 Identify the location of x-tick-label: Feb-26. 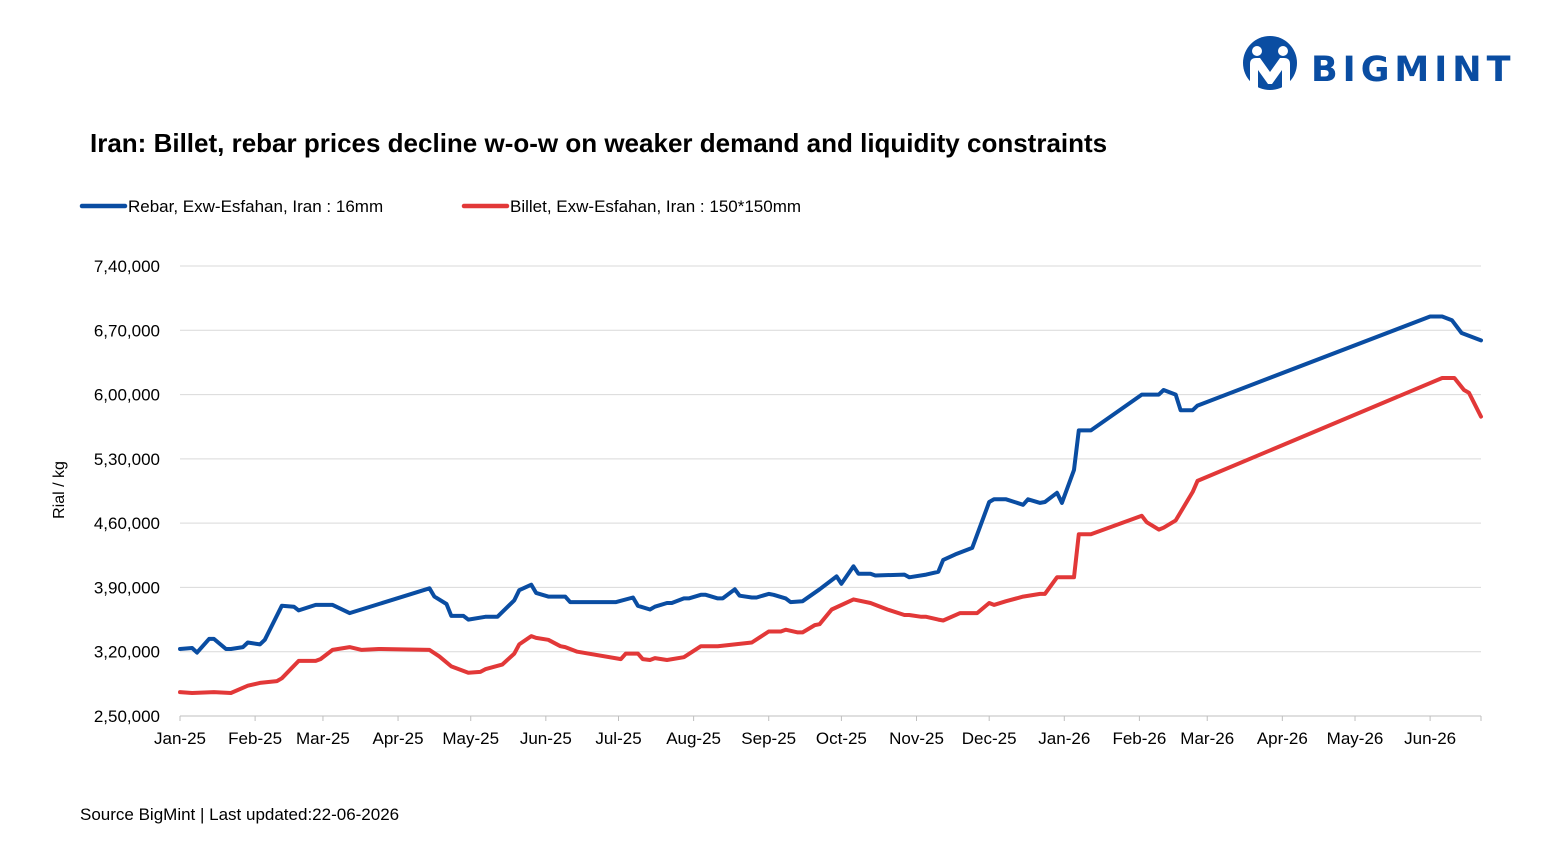
(1139, 738).